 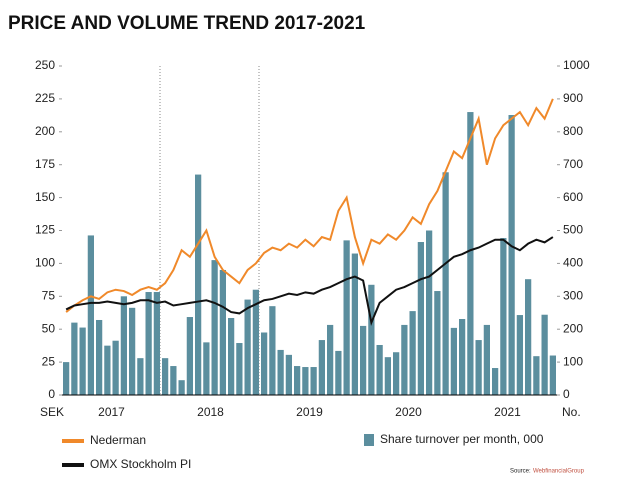 I want to click on y-tick-label: 75, so click(x=49, y=295).